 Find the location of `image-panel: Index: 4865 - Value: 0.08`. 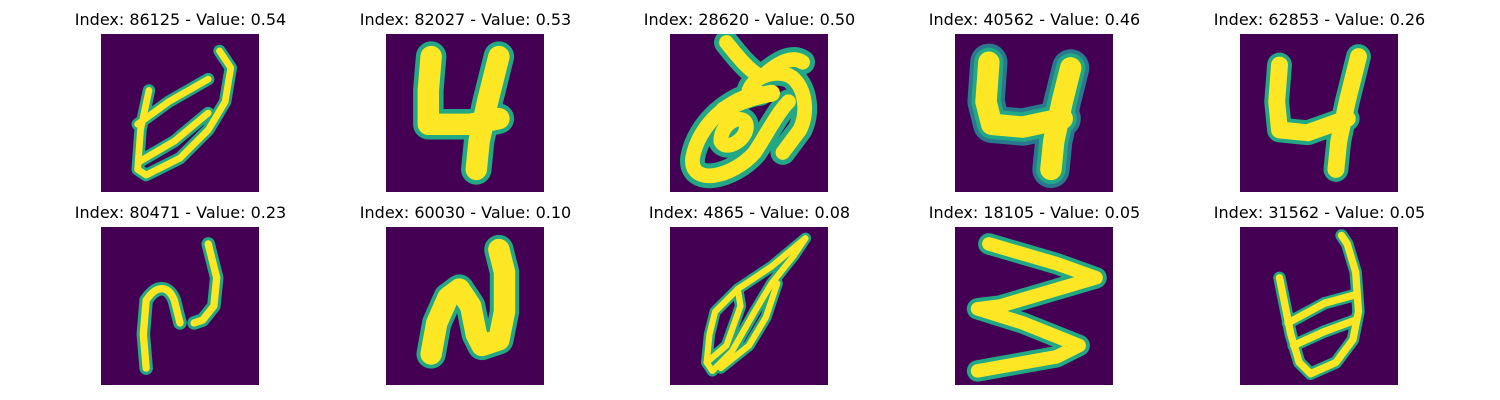

image-panel: Index: 4865 - Value: 0.08 is located at coordinates (749, 295).